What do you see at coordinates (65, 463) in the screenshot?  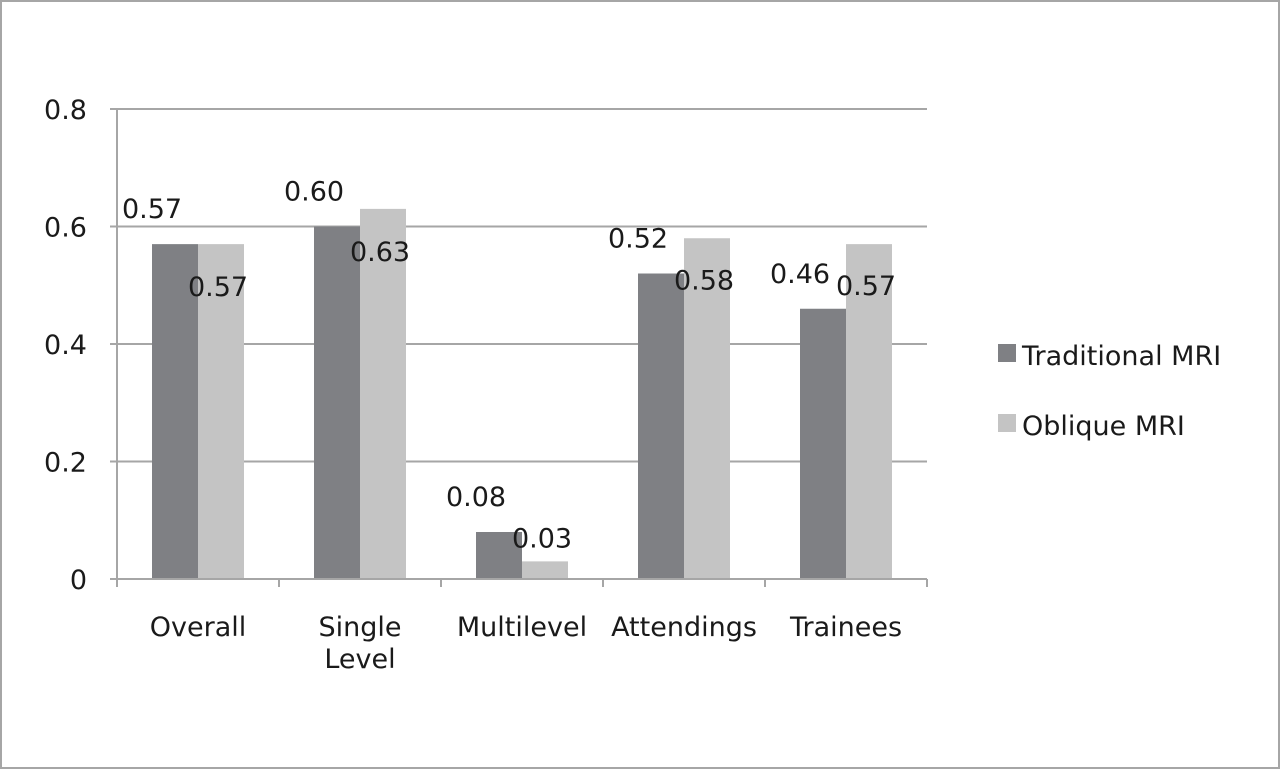 I see `y-tick-label: 0.2` at bounding box center [65, 463].